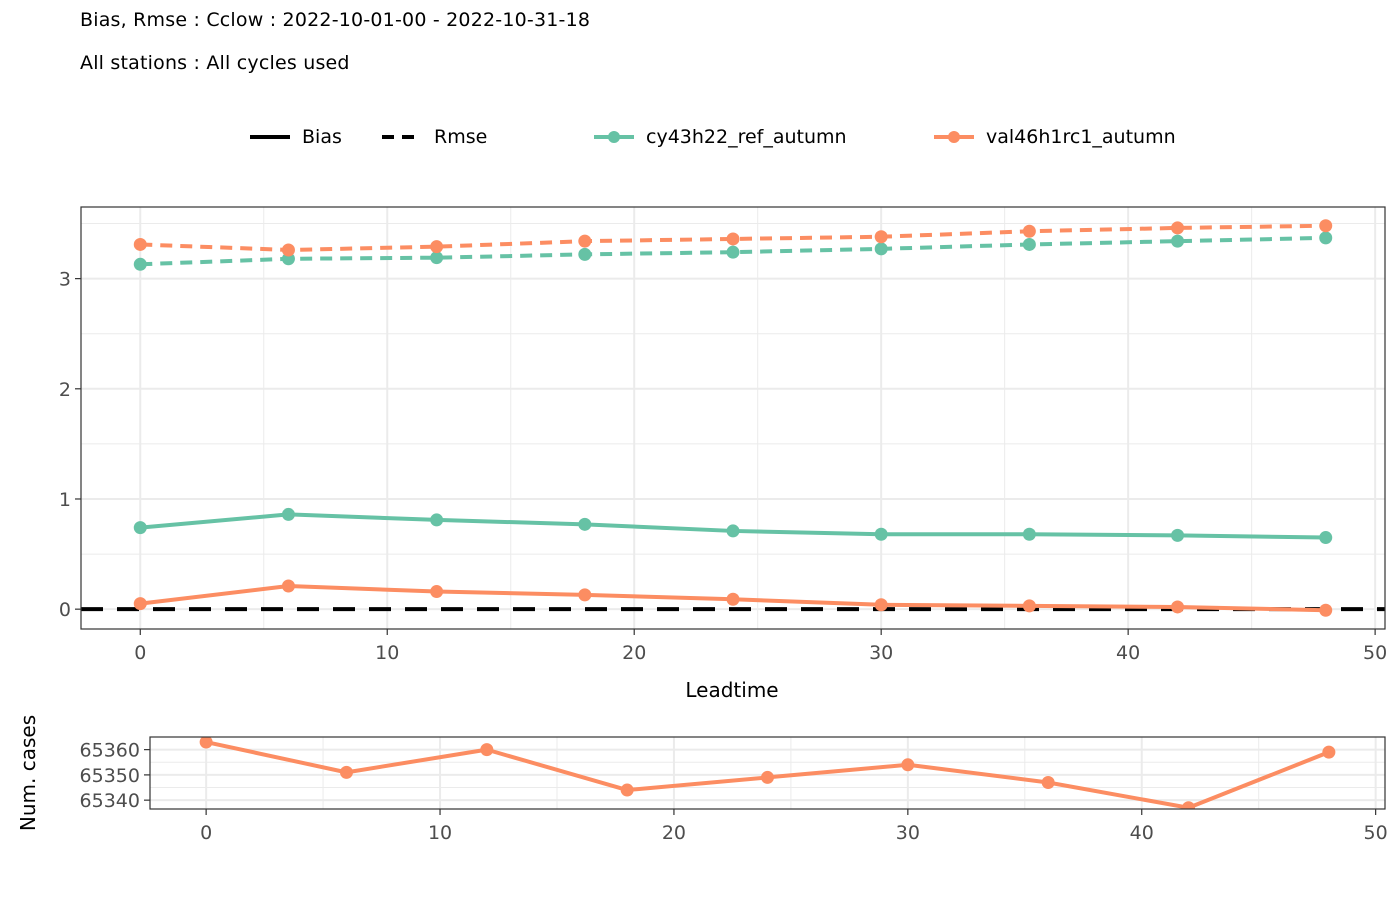  What do you see at coordinates (65, 280) in the screenshot?
I see `y-tick-label: 3` at bounding box center [65, 280].